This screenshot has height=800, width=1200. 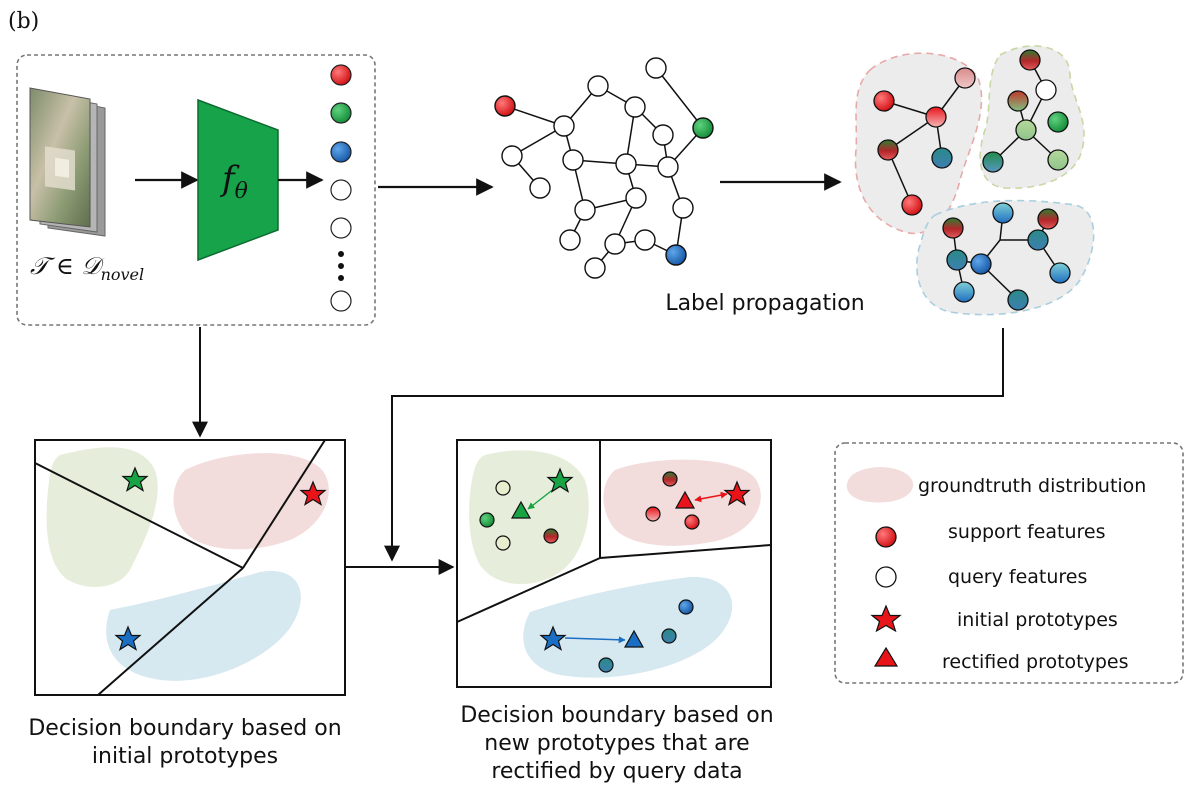 What do you see at coordinates (521, 509) in the screenshot?
I see `rectified-prototype-green` at bounding box center [521, 509].